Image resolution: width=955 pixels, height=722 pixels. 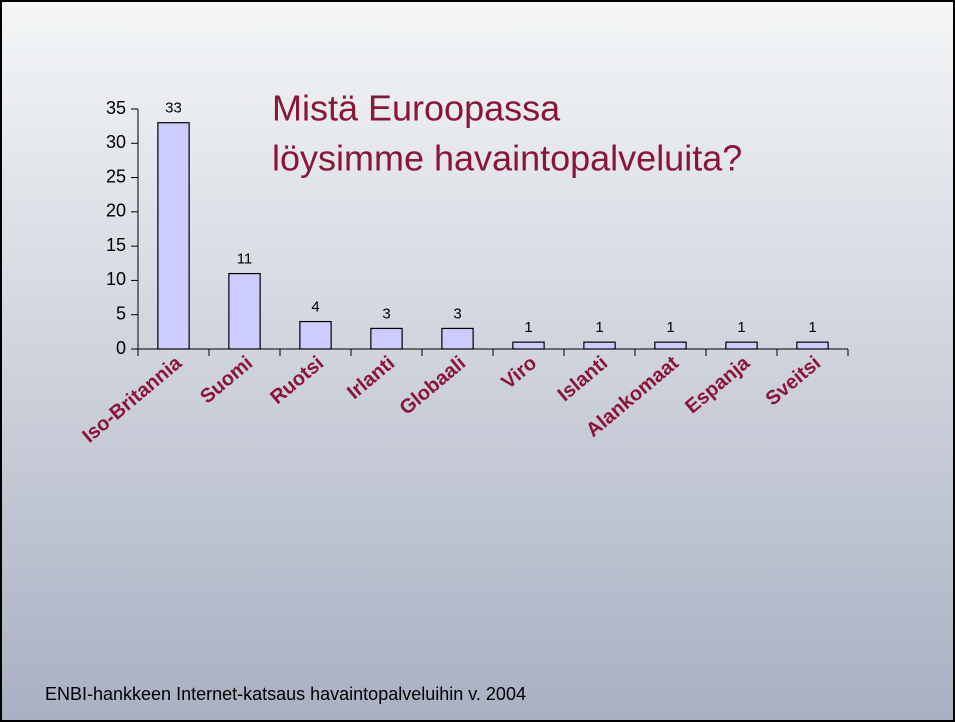 I want to click on value-label: 33, so click(x=173, y=108).